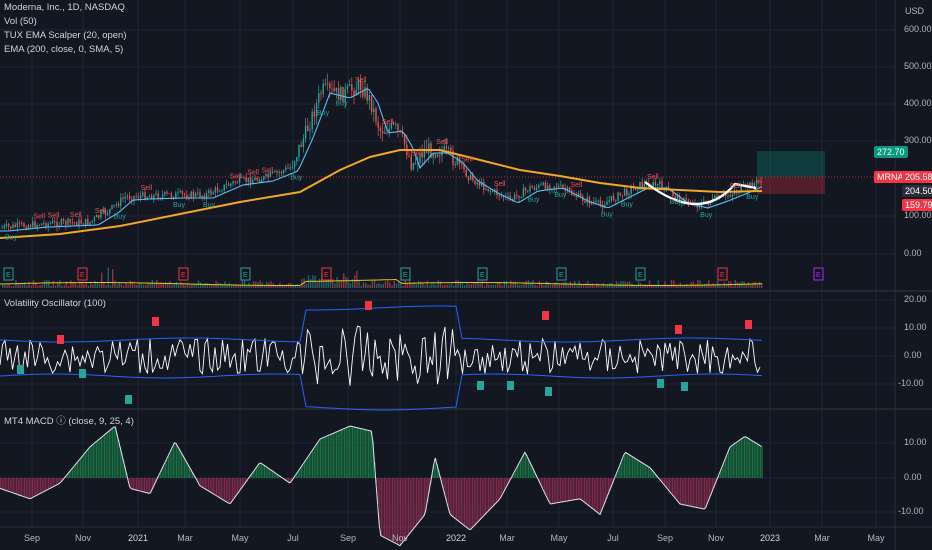 The height and width of the screenshot is (550, 932). What do you see at coordinates (770, 538) in the screenshot?
I see `time-label: 2023` at bounding box center [770, 538].